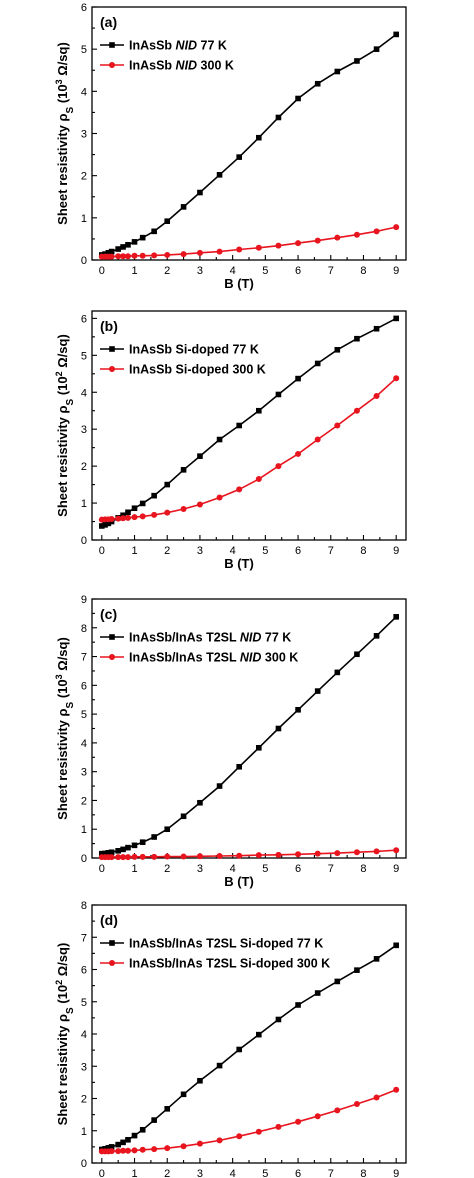 The width and height of the screenshot is (474, 1178). What do you see at coordinates (84, 686) in the screenshot?
I see `y-tick-label: 6` at bounding box center [84, 686].